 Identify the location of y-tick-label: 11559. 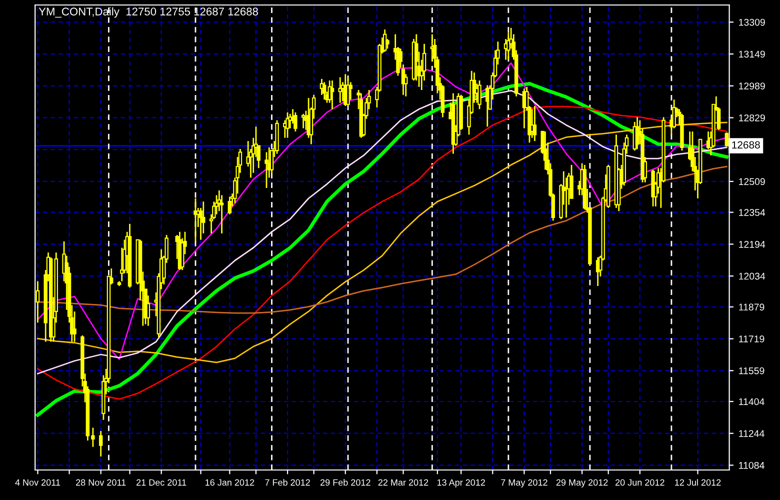
(751, 370).